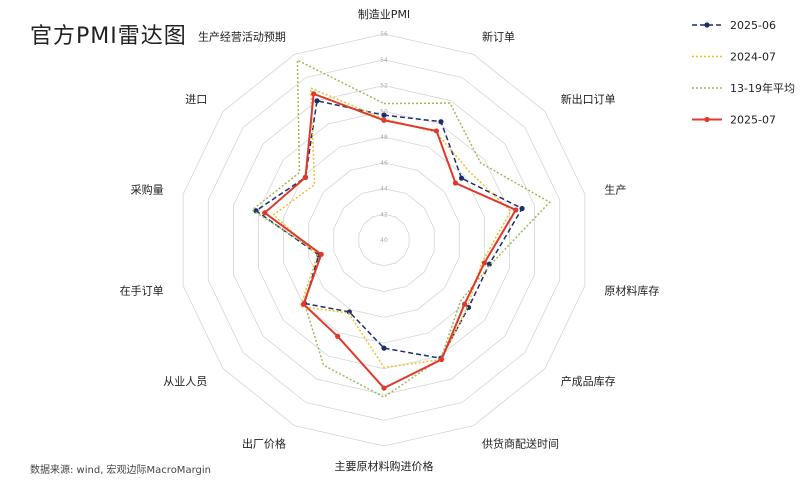 This screenshot has width=800, height=490. I want to click on axis-label: 主要原材料购进价格, so click(384, 466).